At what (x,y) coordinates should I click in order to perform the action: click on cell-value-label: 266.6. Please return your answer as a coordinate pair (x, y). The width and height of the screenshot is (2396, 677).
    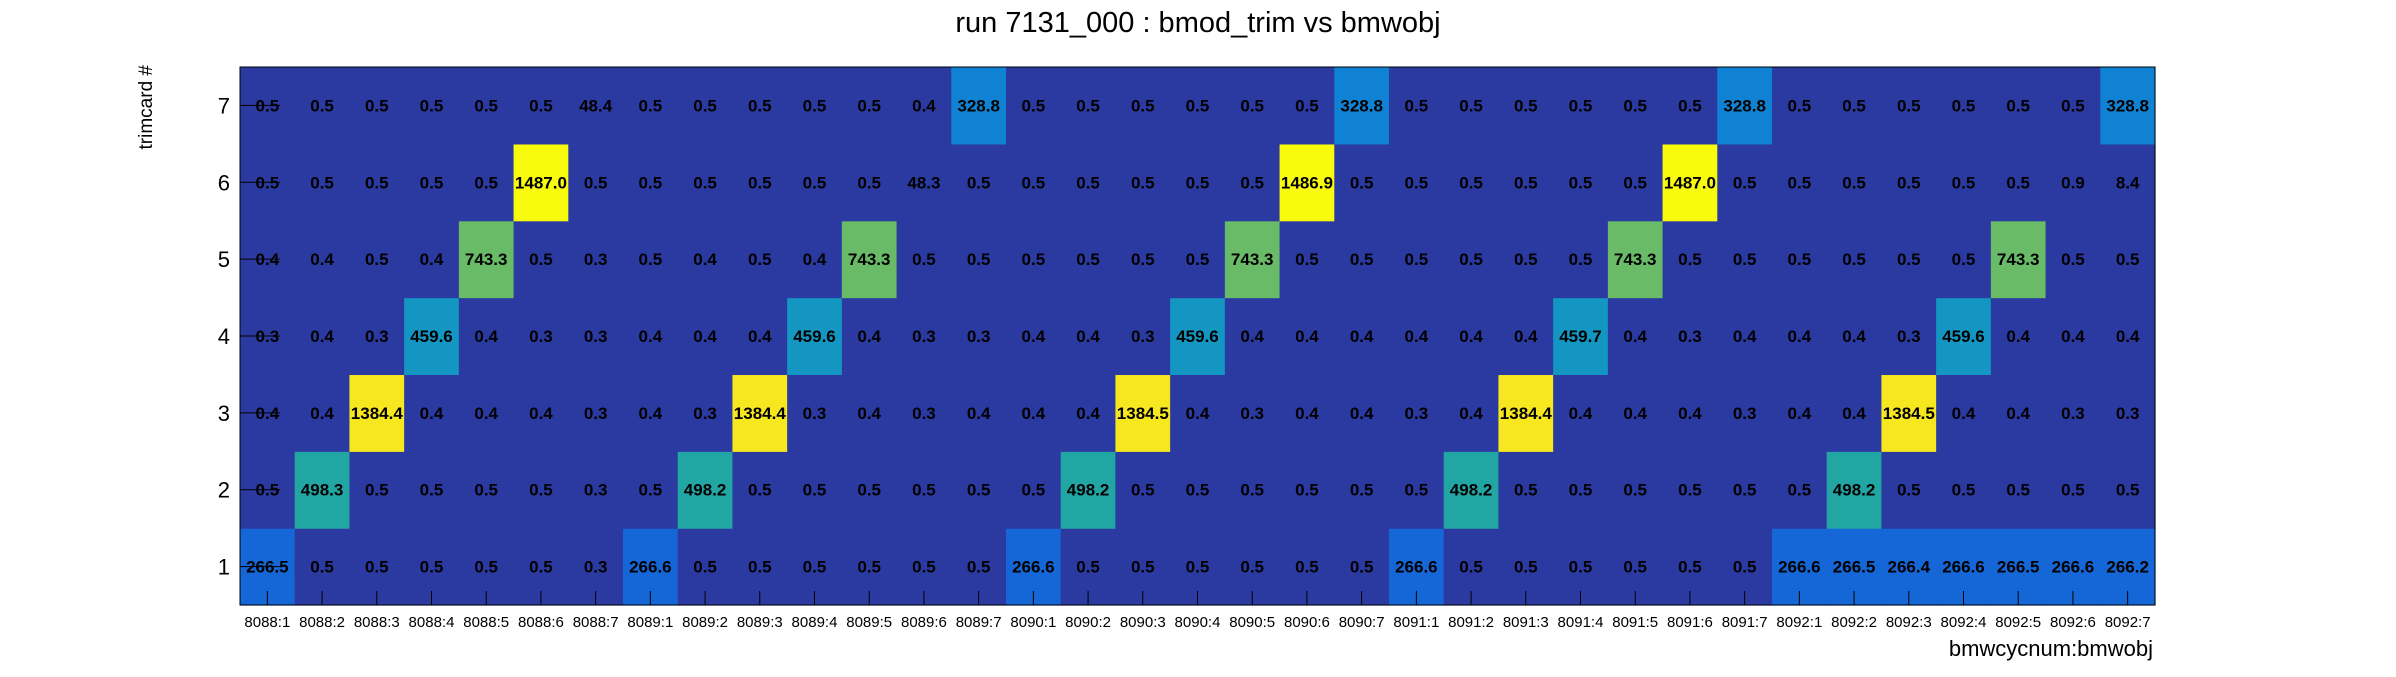
    Looking at the image, I should click on (1416, 567).